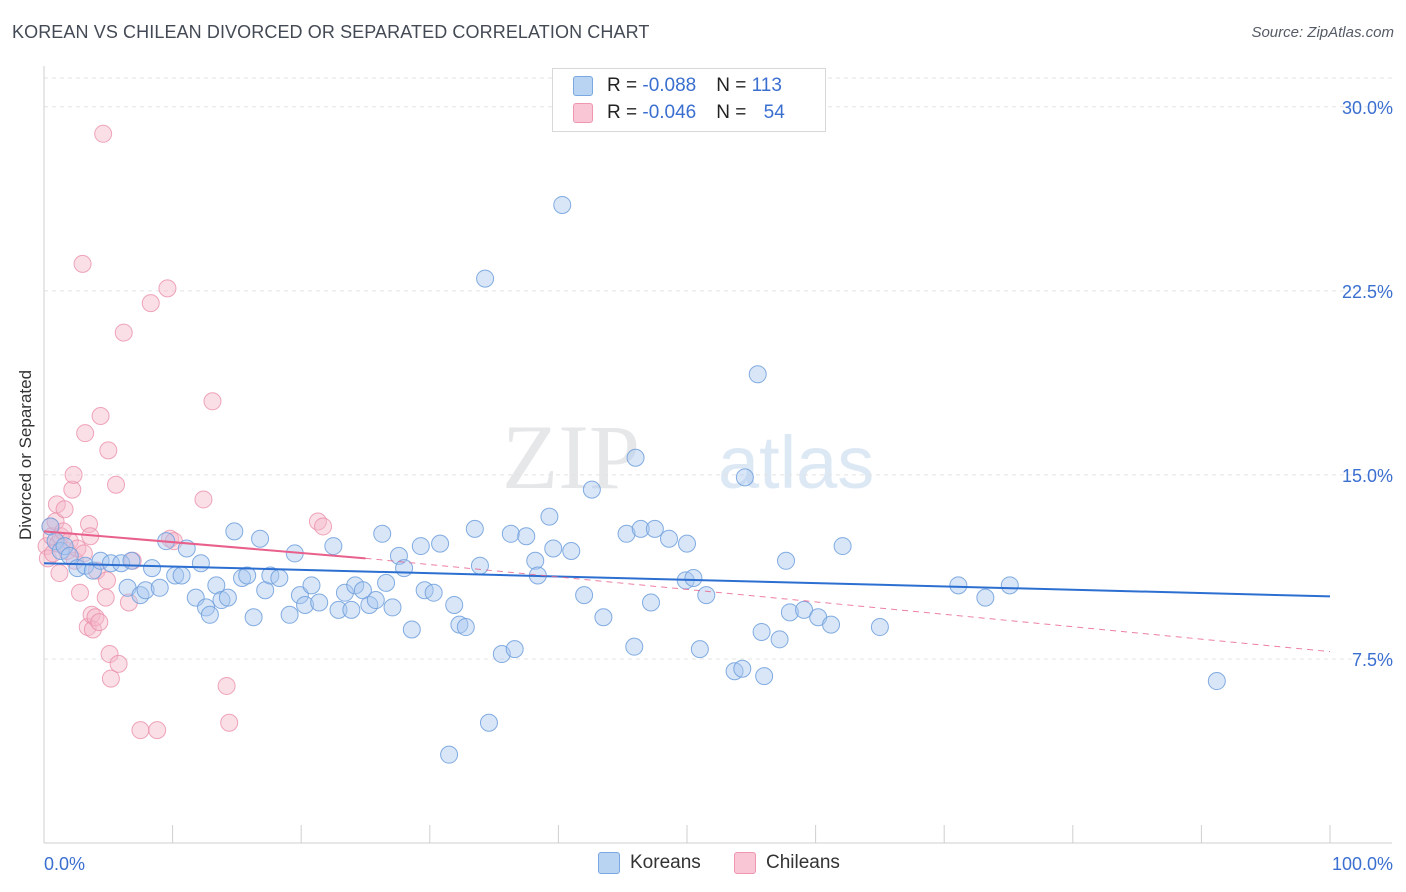 This screenshot has height=892, width=1406. I want to click on legend-row-koreans: R = -0.088 N = 113, so click(677, 88).